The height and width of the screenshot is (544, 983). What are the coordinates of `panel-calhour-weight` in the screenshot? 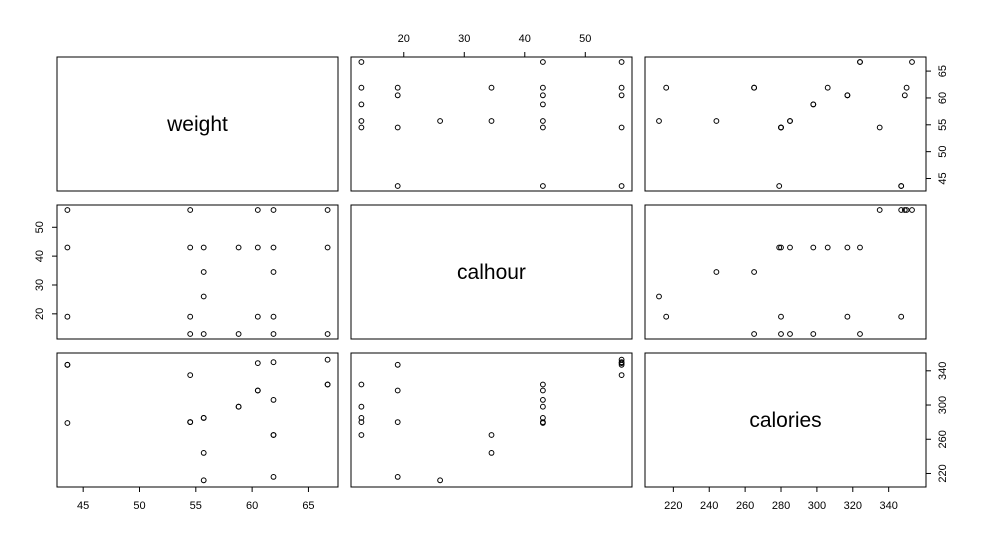 It's located at (197, 272).